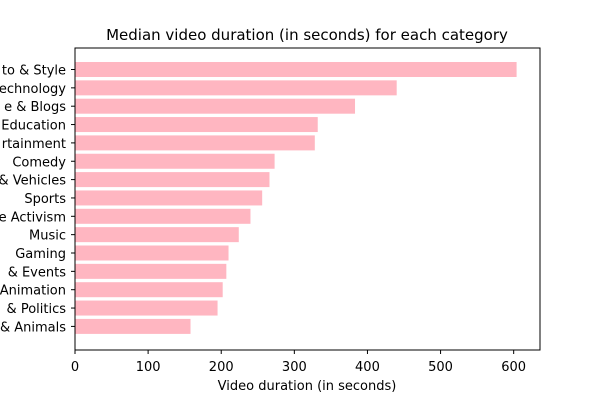  Describe the element at coordinates (33, 217) in the screenshot. I see `y-tick-label-8: e Activism` at that location.